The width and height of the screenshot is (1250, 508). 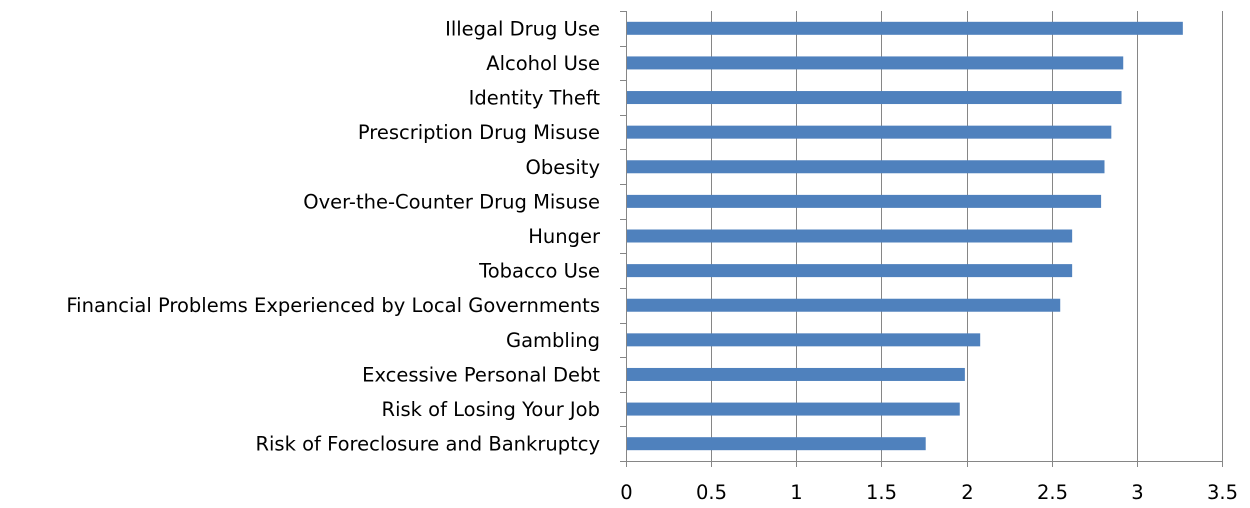 What do you see at coordinates (1137, 492) in the screenshot?
I see `x-tick-label: 3` at bounding box center [1137, 492].